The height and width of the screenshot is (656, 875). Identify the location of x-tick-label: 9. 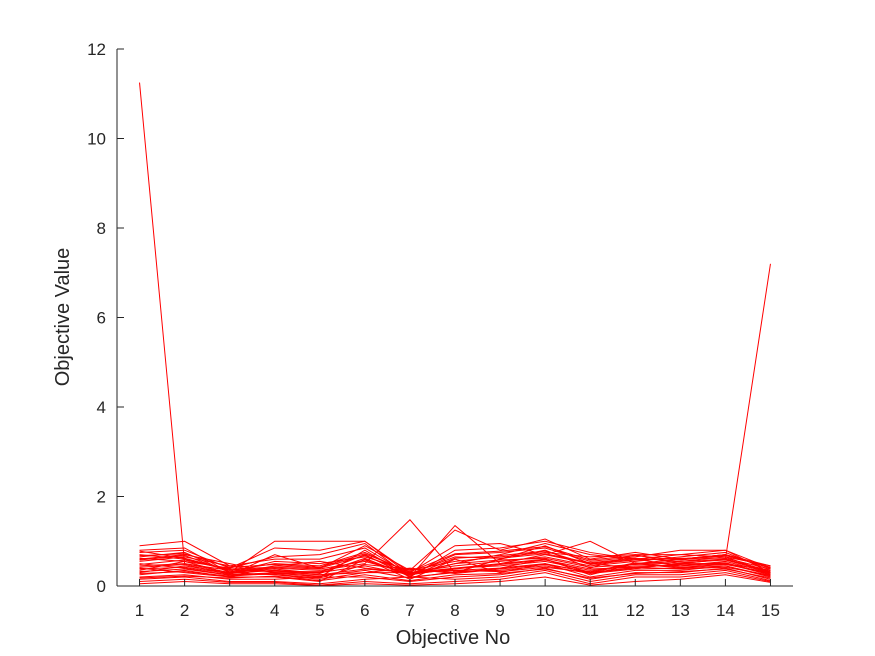
(499, 610).